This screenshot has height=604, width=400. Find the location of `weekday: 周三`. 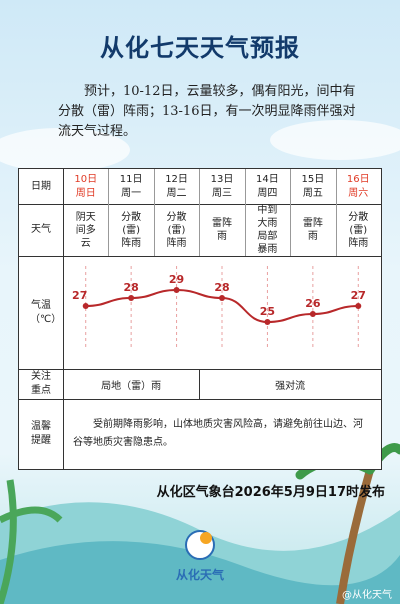

weekday: 周三 is located at coordinates (221, 193).